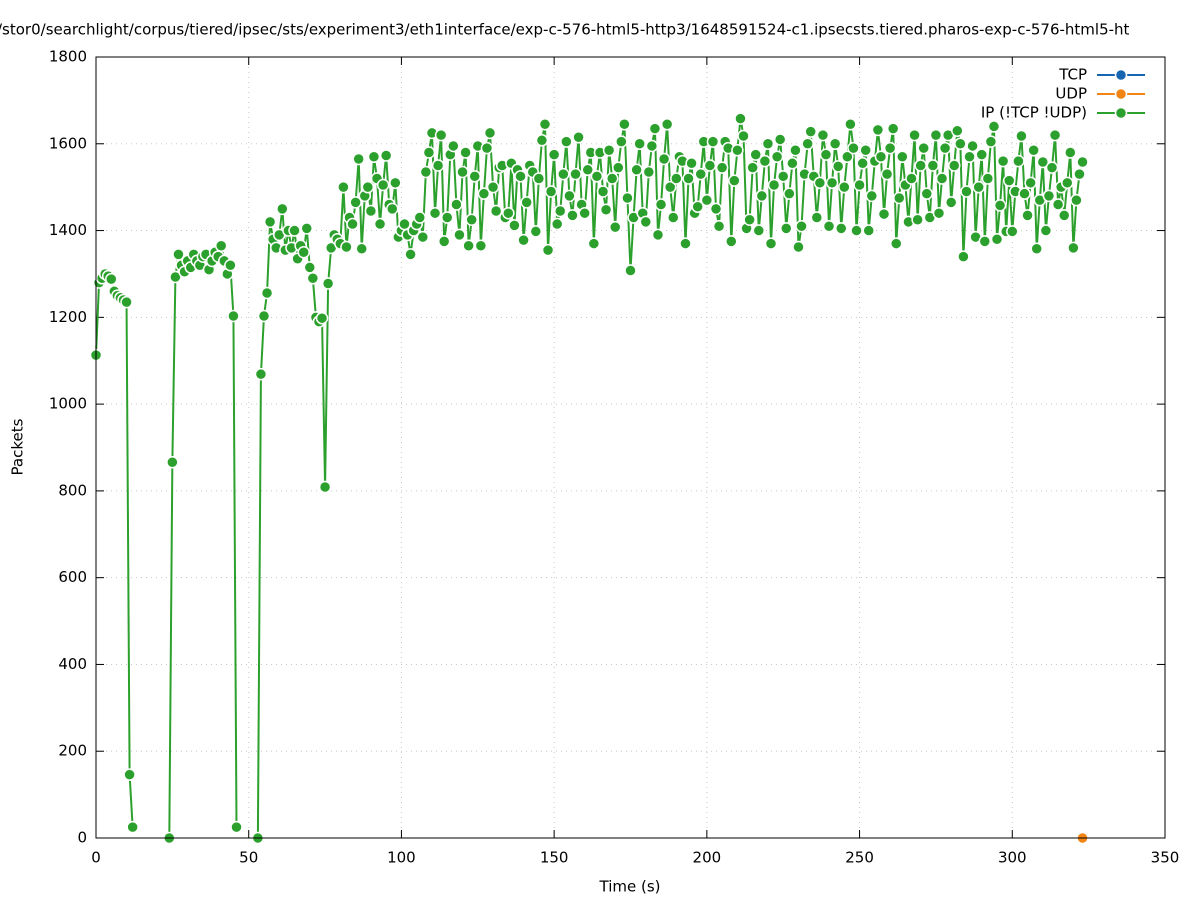  I want to click on x-tick-label: 50, so click(248, 858).